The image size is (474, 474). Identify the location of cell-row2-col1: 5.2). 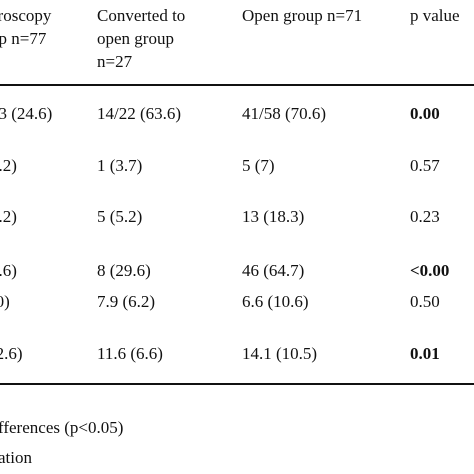
(8, 165).